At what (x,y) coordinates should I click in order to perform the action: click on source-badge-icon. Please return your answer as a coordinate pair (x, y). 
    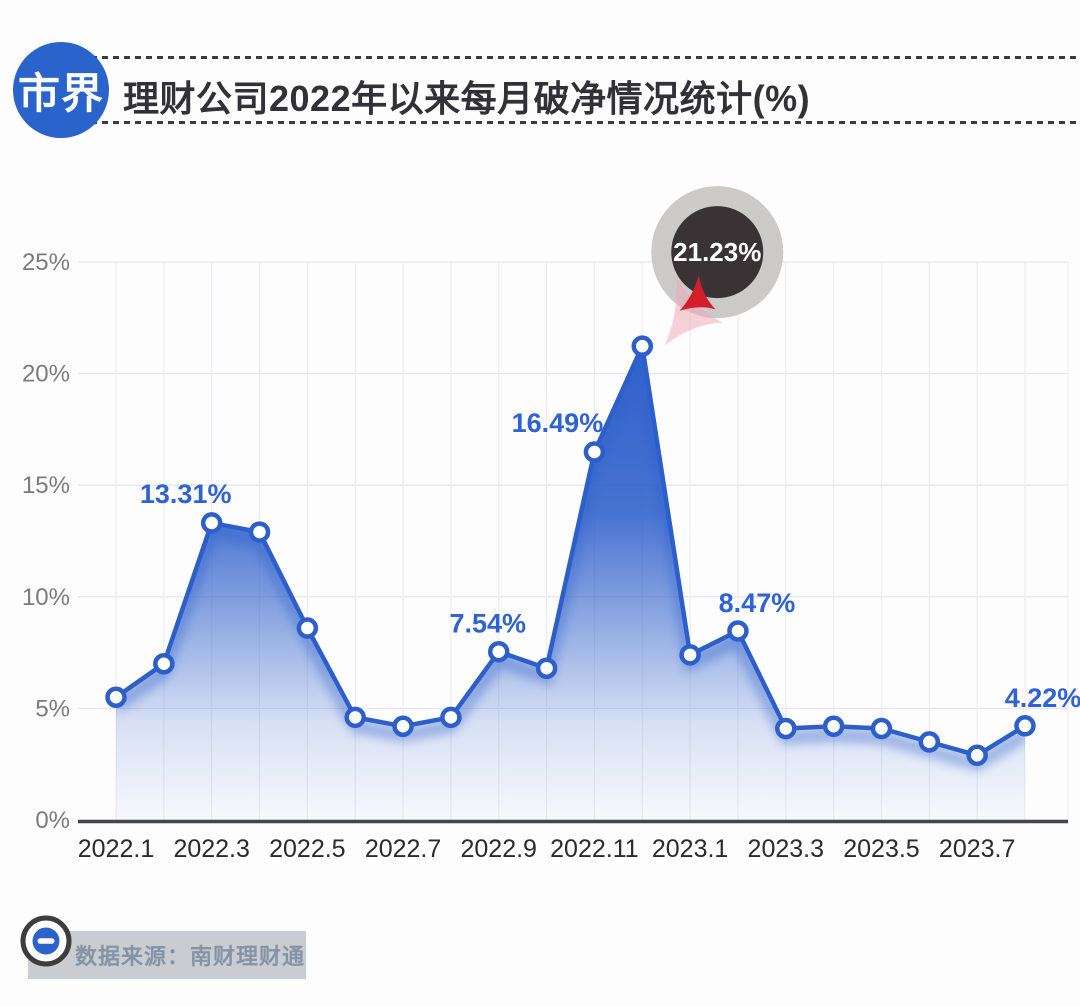
    Looking at the image, I should click on (46, 941).